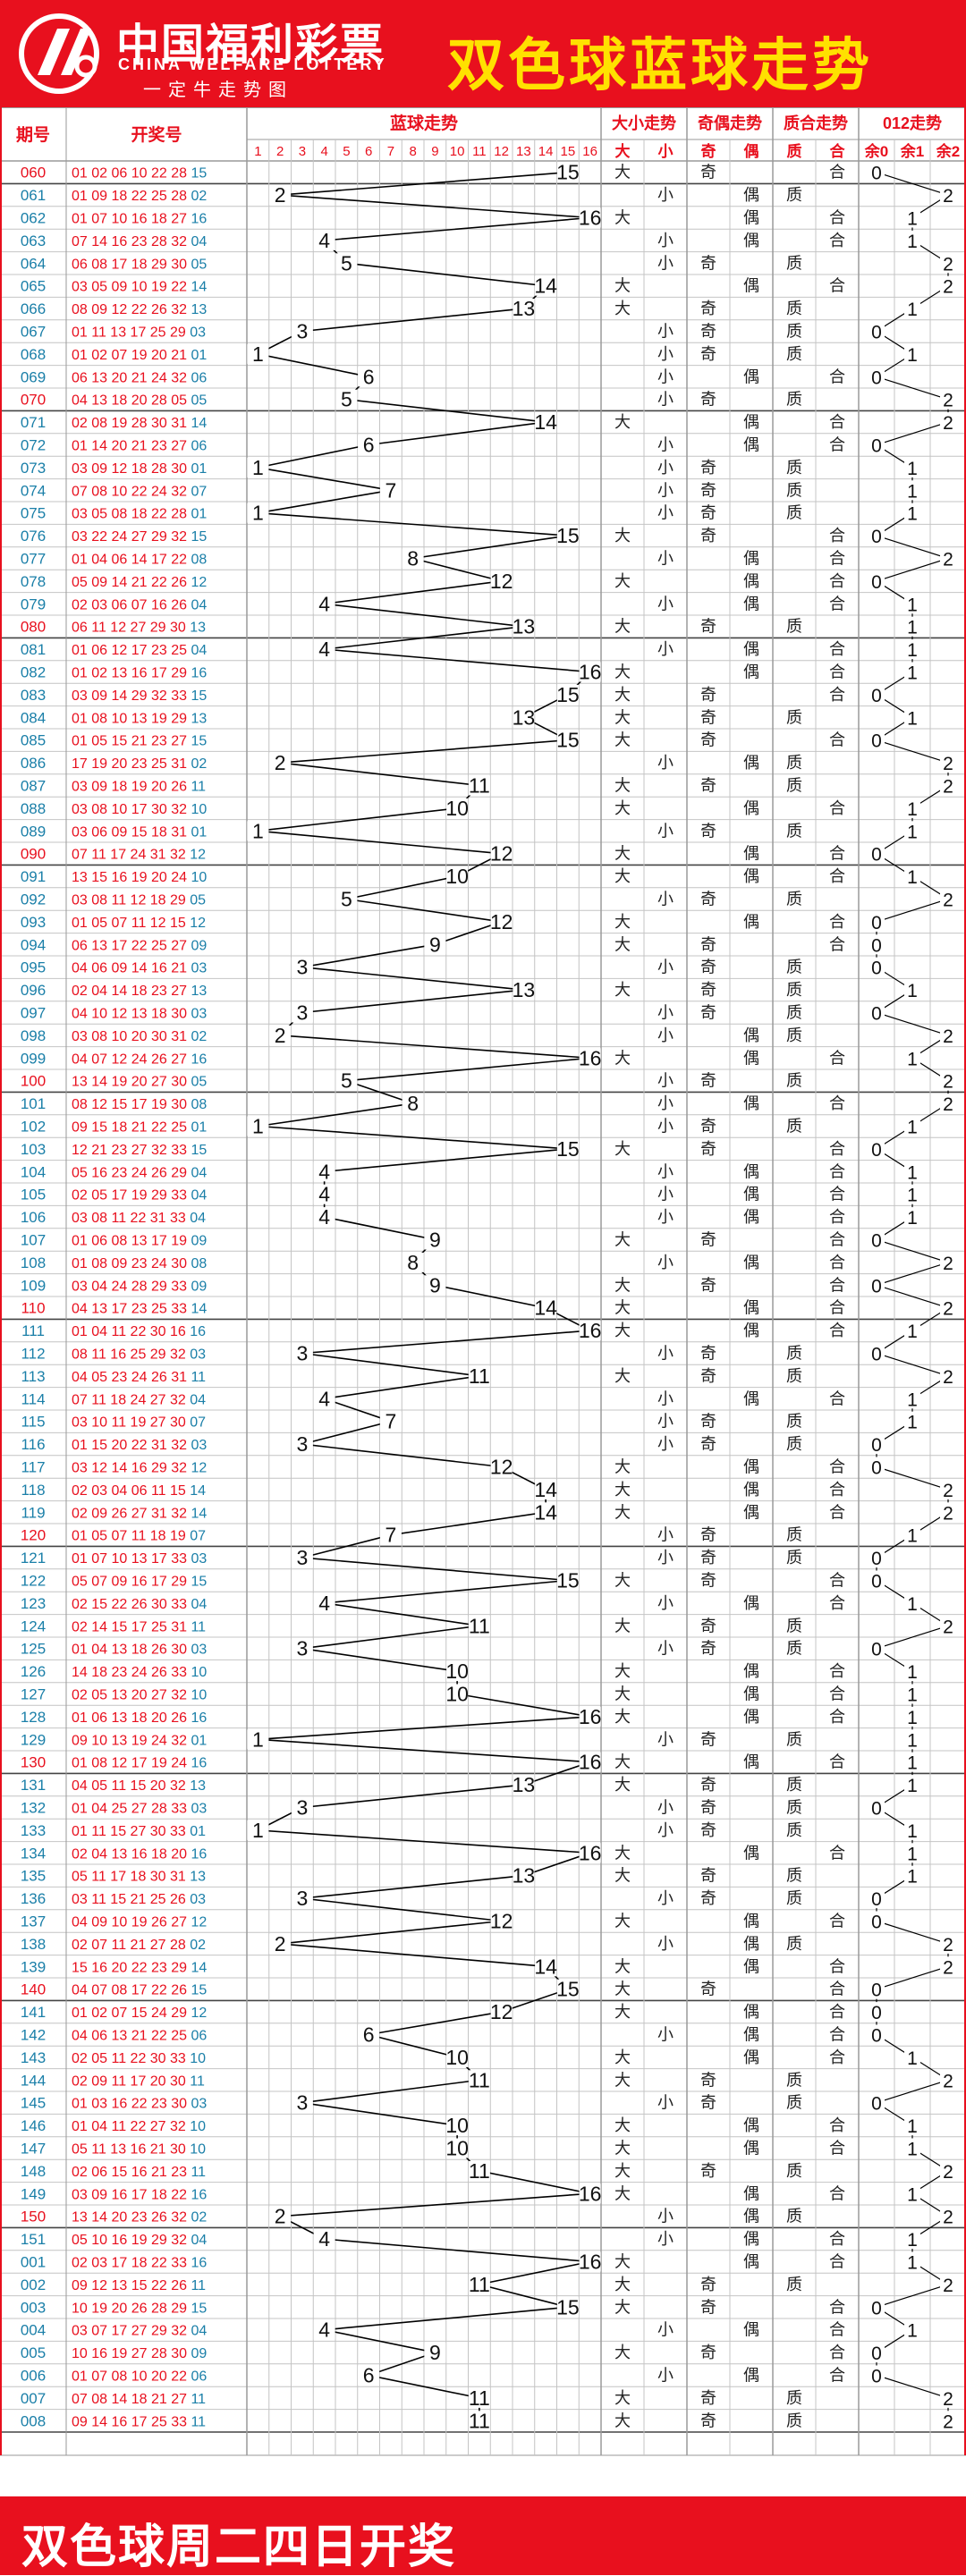 The height and width of the screenshot is (2576, 966). What do you see at coordinates (33, 990) in the screenshot?
I see `period-cell: 096` at bounding box center [33, 990].